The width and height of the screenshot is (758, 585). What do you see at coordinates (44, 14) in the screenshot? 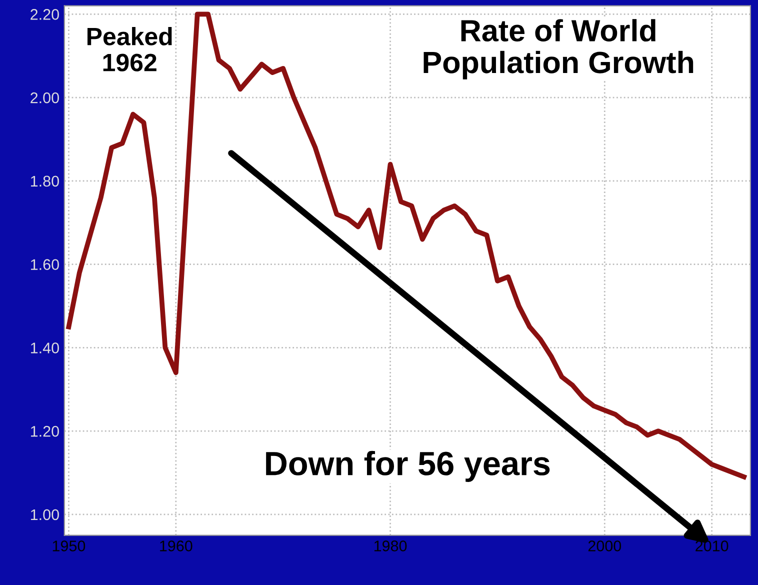
I see `y-tick-label: 2.20` at bounding box center [44, 14].